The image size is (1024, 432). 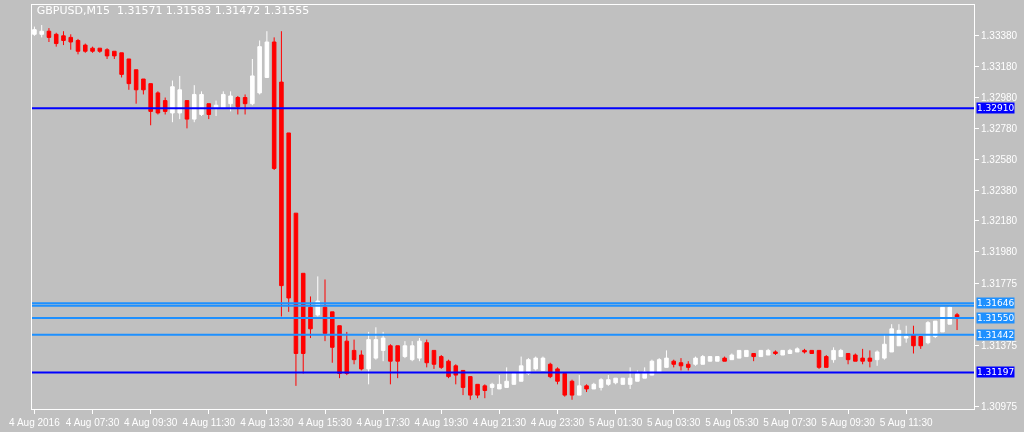 I want to click on x-tick-label: 4 Aug 19:30, so click(x=441, y=422).